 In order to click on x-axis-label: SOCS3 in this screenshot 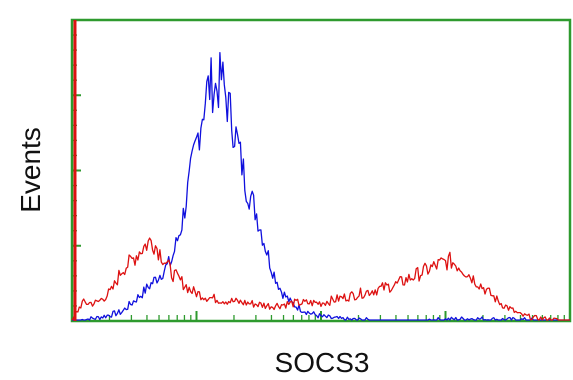, I will do `click(322, 362)`.